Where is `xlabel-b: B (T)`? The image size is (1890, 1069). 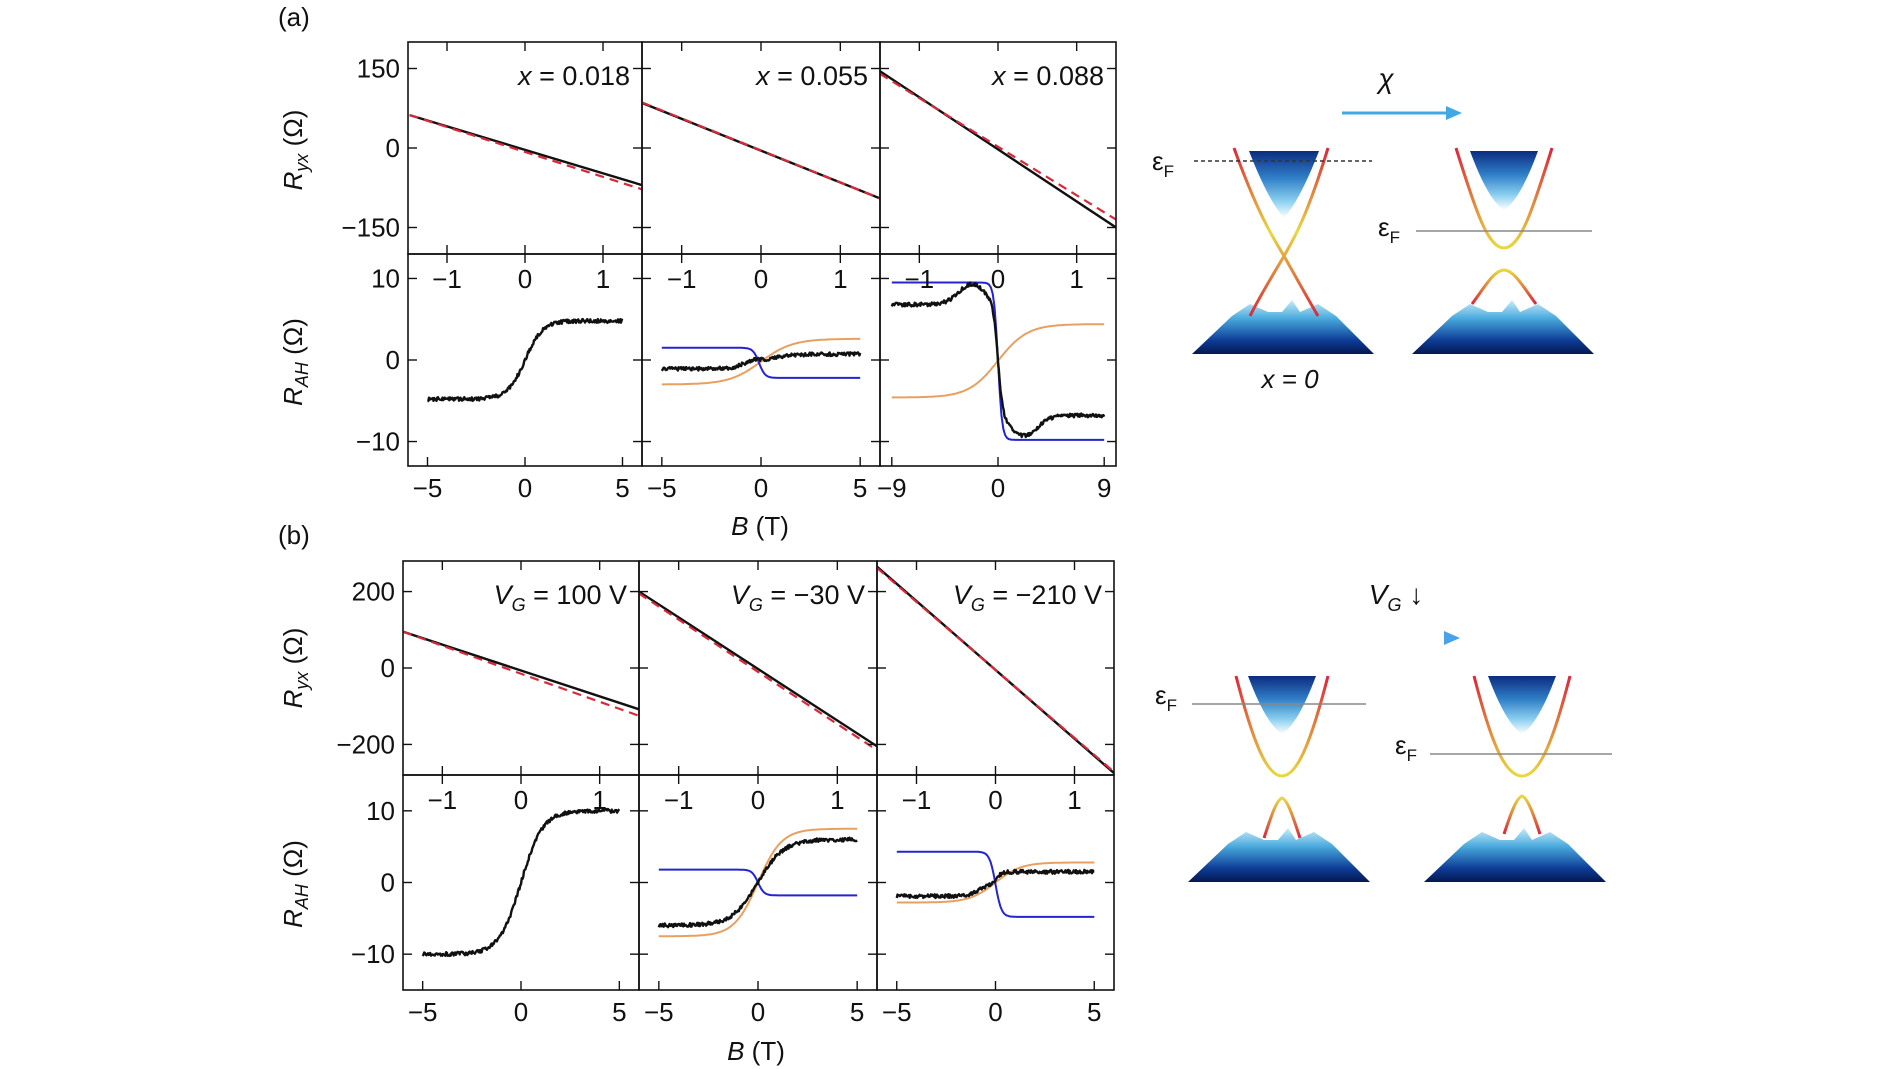
xlabel-b: B (T) is located at coordinates (756, 1051).